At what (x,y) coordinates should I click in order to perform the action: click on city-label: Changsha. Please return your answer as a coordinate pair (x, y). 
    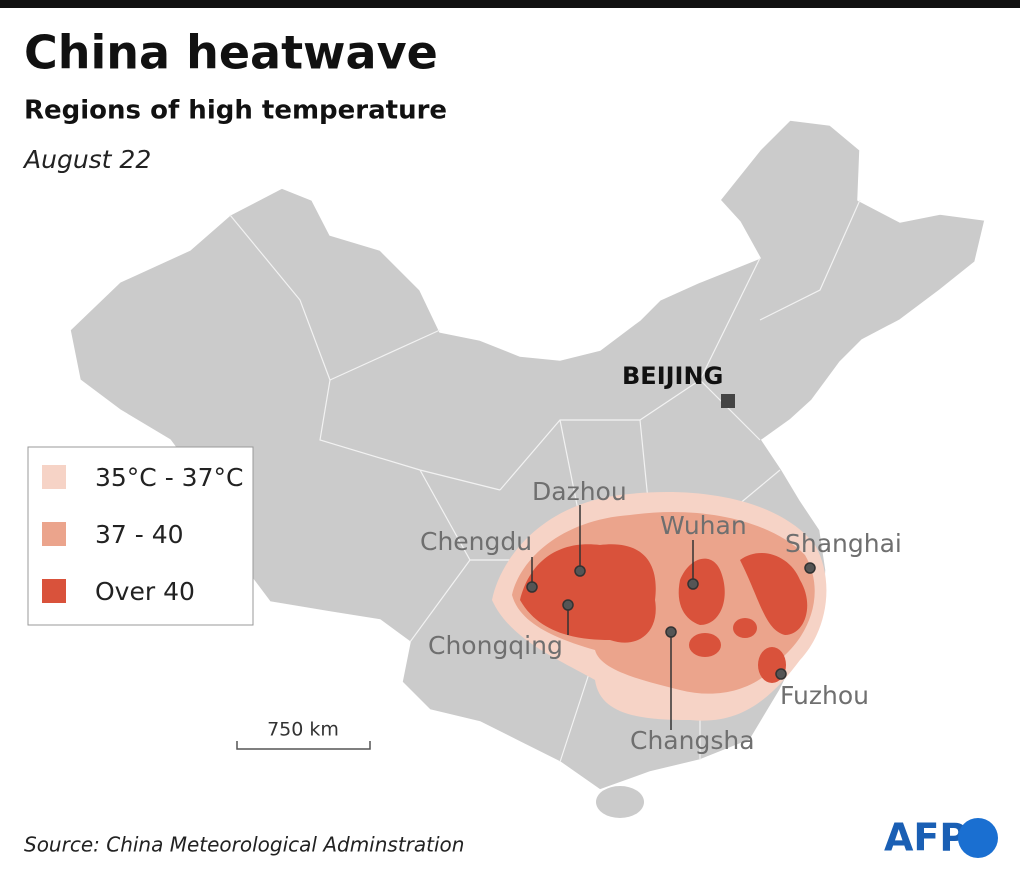
    Looking at the image, I should click on (692, 740).